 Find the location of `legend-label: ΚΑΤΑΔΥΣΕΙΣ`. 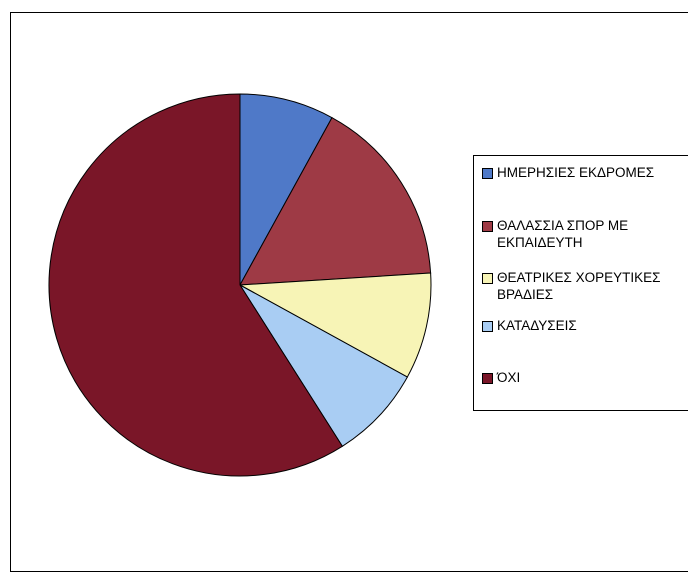

legend-label: ΚΑΤΑΔΥΣΕΙΣ is located at coordinates (537, 325).